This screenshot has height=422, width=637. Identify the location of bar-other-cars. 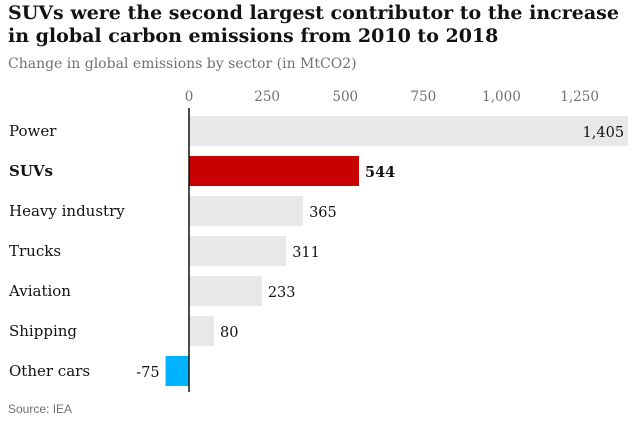
(177, 371).